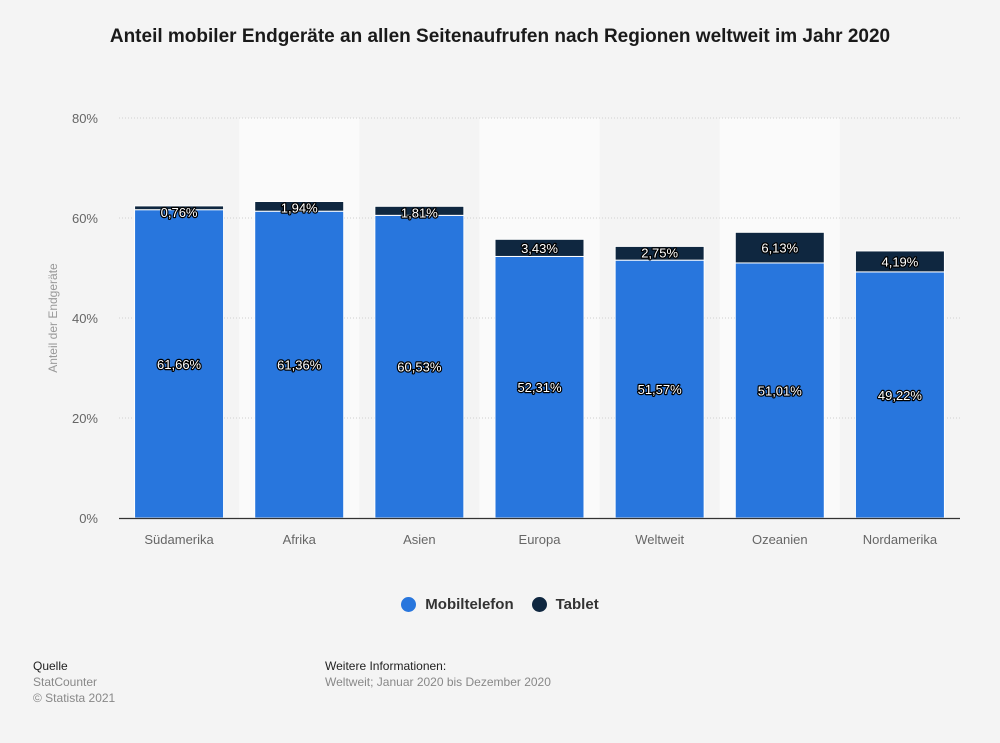 This screenshot has height=743, width=1000. I want to click on y-tick-label: 60%, so click(85, 218).